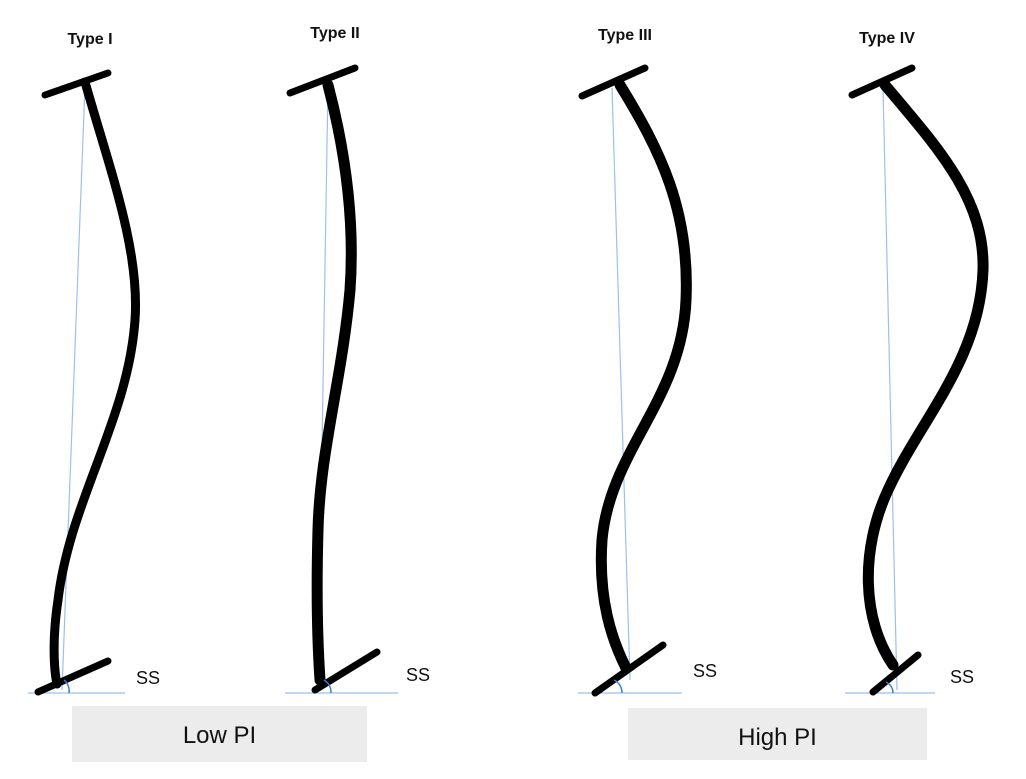 Image resolution: width=1026 pixels, height=779 pixels. What do you see at coordinates (777, 737) in the screenshot?
I see `group-label: High PI` at bounding box center [777, 737].